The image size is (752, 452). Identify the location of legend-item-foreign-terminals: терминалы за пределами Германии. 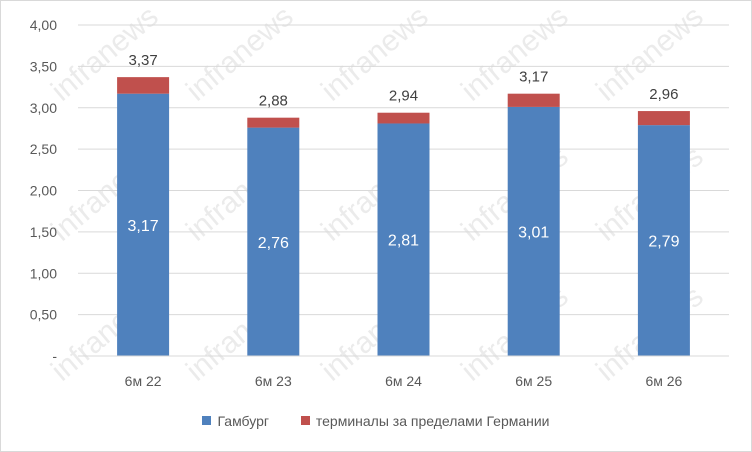
(425, 420).